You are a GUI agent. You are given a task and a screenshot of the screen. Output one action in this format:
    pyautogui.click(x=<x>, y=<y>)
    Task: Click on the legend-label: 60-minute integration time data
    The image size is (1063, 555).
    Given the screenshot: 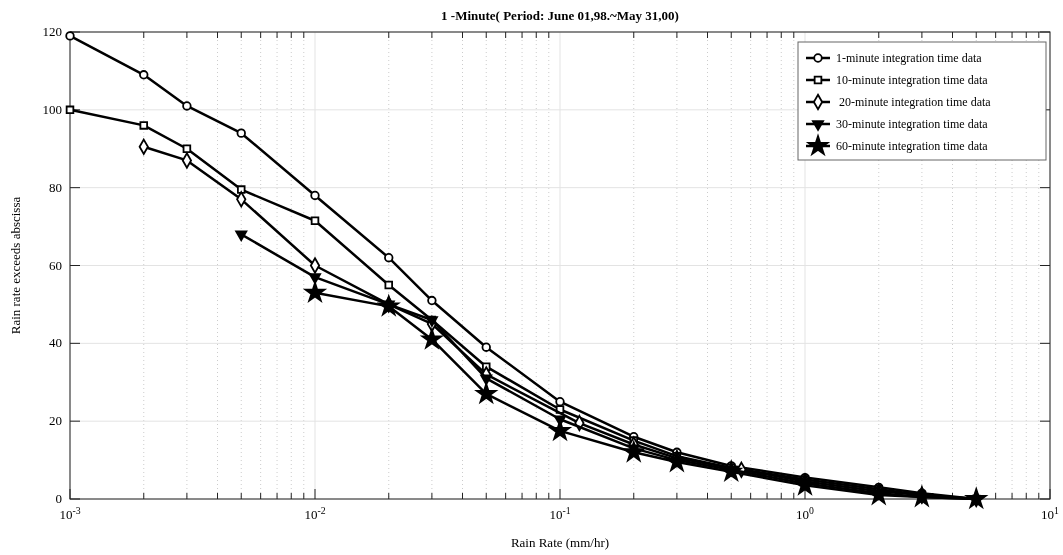 What is the action you would take?
    pyautogui.click(x=912, y=146)
    